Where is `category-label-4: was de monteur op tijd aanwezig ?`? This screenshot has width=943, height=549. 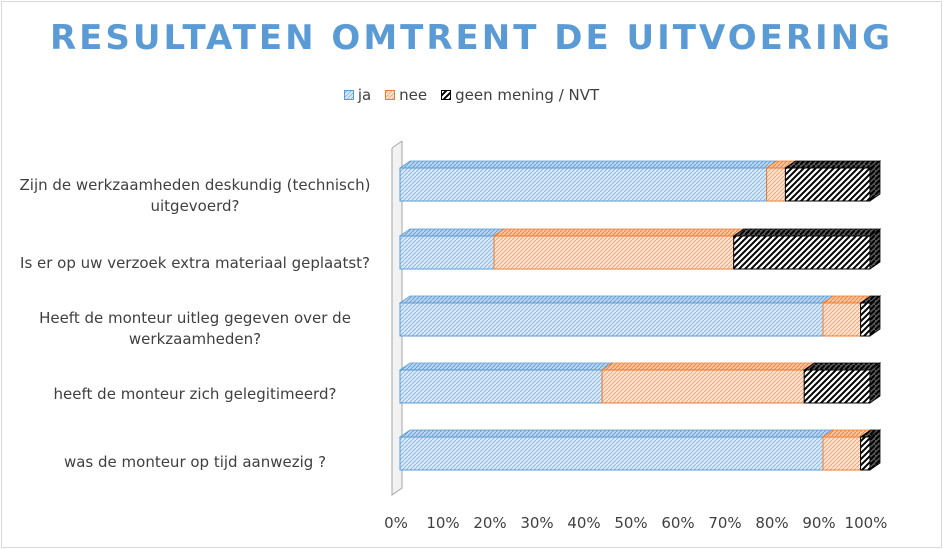
category-label-4: was de monteur op tijd aanwezig ? is located at coordinates (195, 462).